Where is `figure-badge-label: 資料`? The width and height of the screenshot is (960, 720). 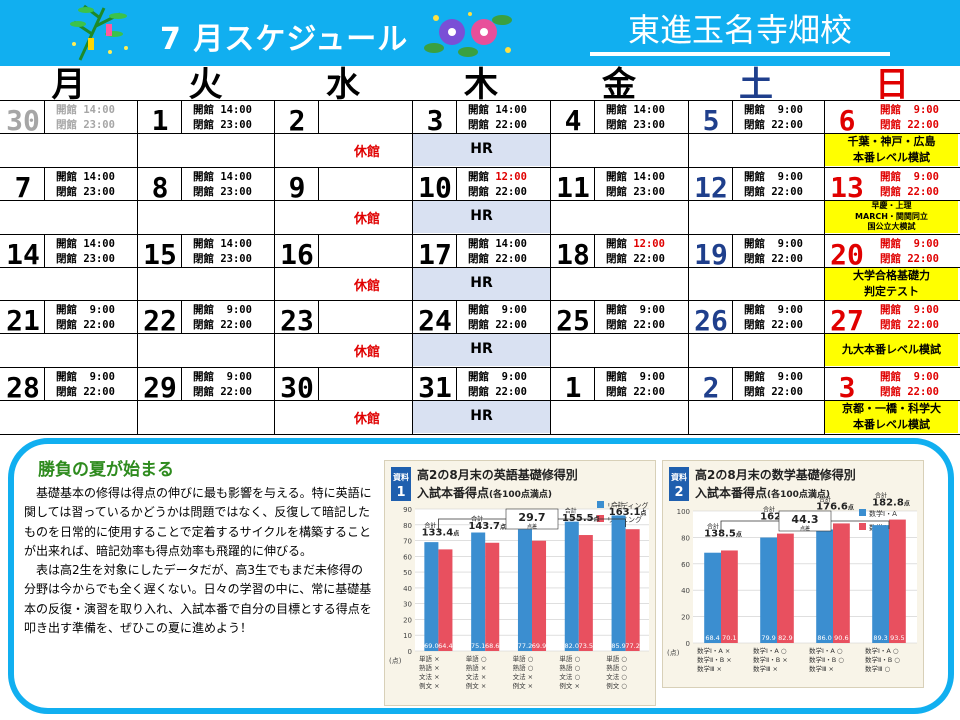 figure-badge-label: 資料 is located at coordinates (679, 477).